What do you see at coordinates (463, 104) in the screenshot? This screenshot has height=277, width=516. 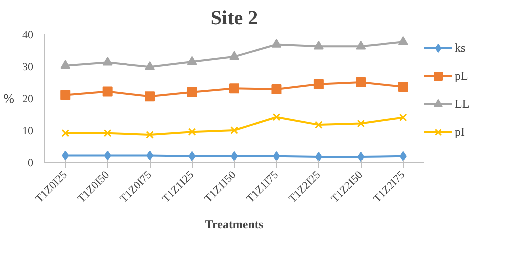 I see `legend-label: LL` at bounding box center [463, 104].